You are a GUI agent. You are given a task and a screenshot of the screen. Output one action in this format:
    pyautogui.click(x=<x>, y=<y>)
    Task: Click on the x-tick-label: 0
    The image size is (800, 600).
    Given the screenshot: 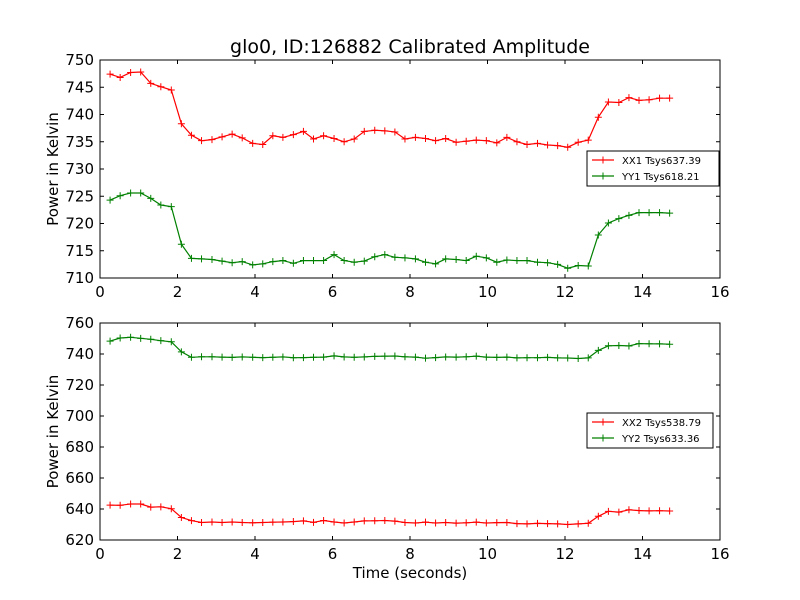 What is the action you would take?
    pyautogui.click(x=100, y=554)
    